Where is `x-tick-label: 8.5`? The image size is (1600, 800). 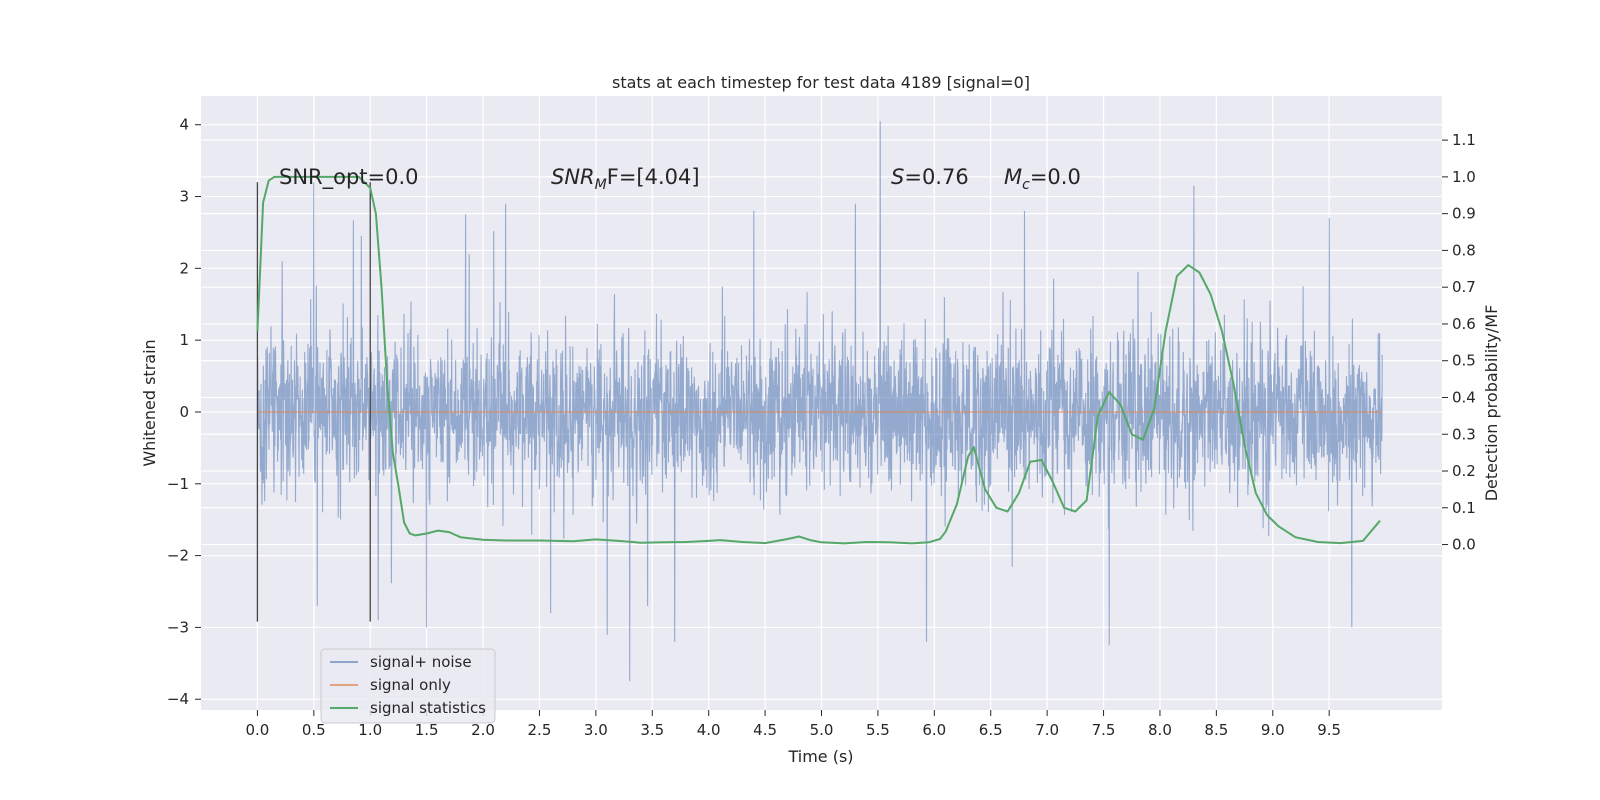
x-tick-label: 8.5 is located at coordinates (1216, 730).